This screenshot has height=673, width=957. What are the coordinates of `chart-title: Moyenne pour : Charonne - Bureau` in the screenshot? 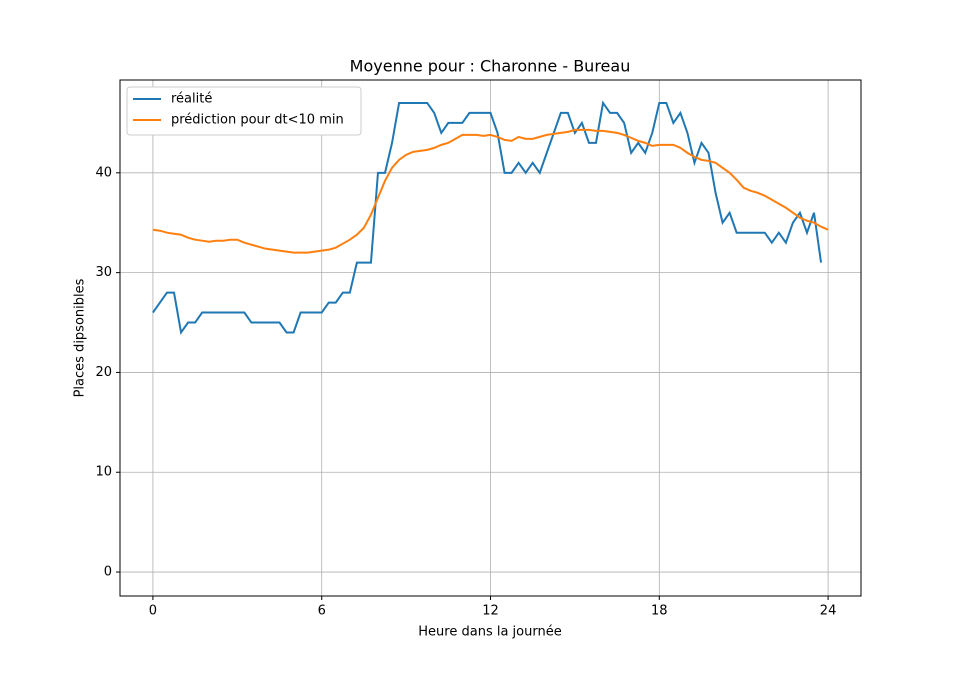 It's located at (490, 66).